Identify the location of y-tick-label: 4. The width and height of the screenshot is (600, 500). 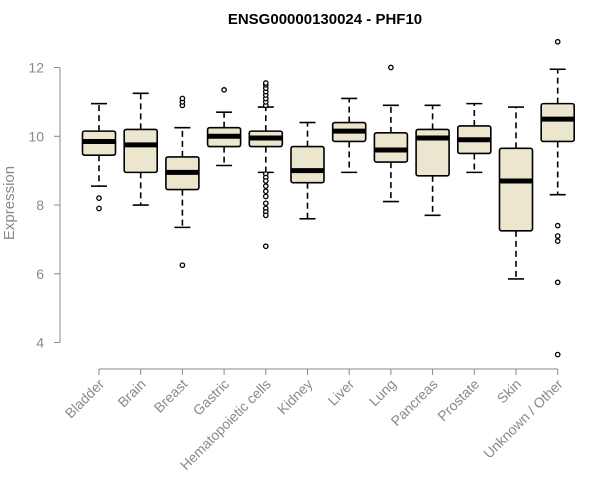
(40, 343).